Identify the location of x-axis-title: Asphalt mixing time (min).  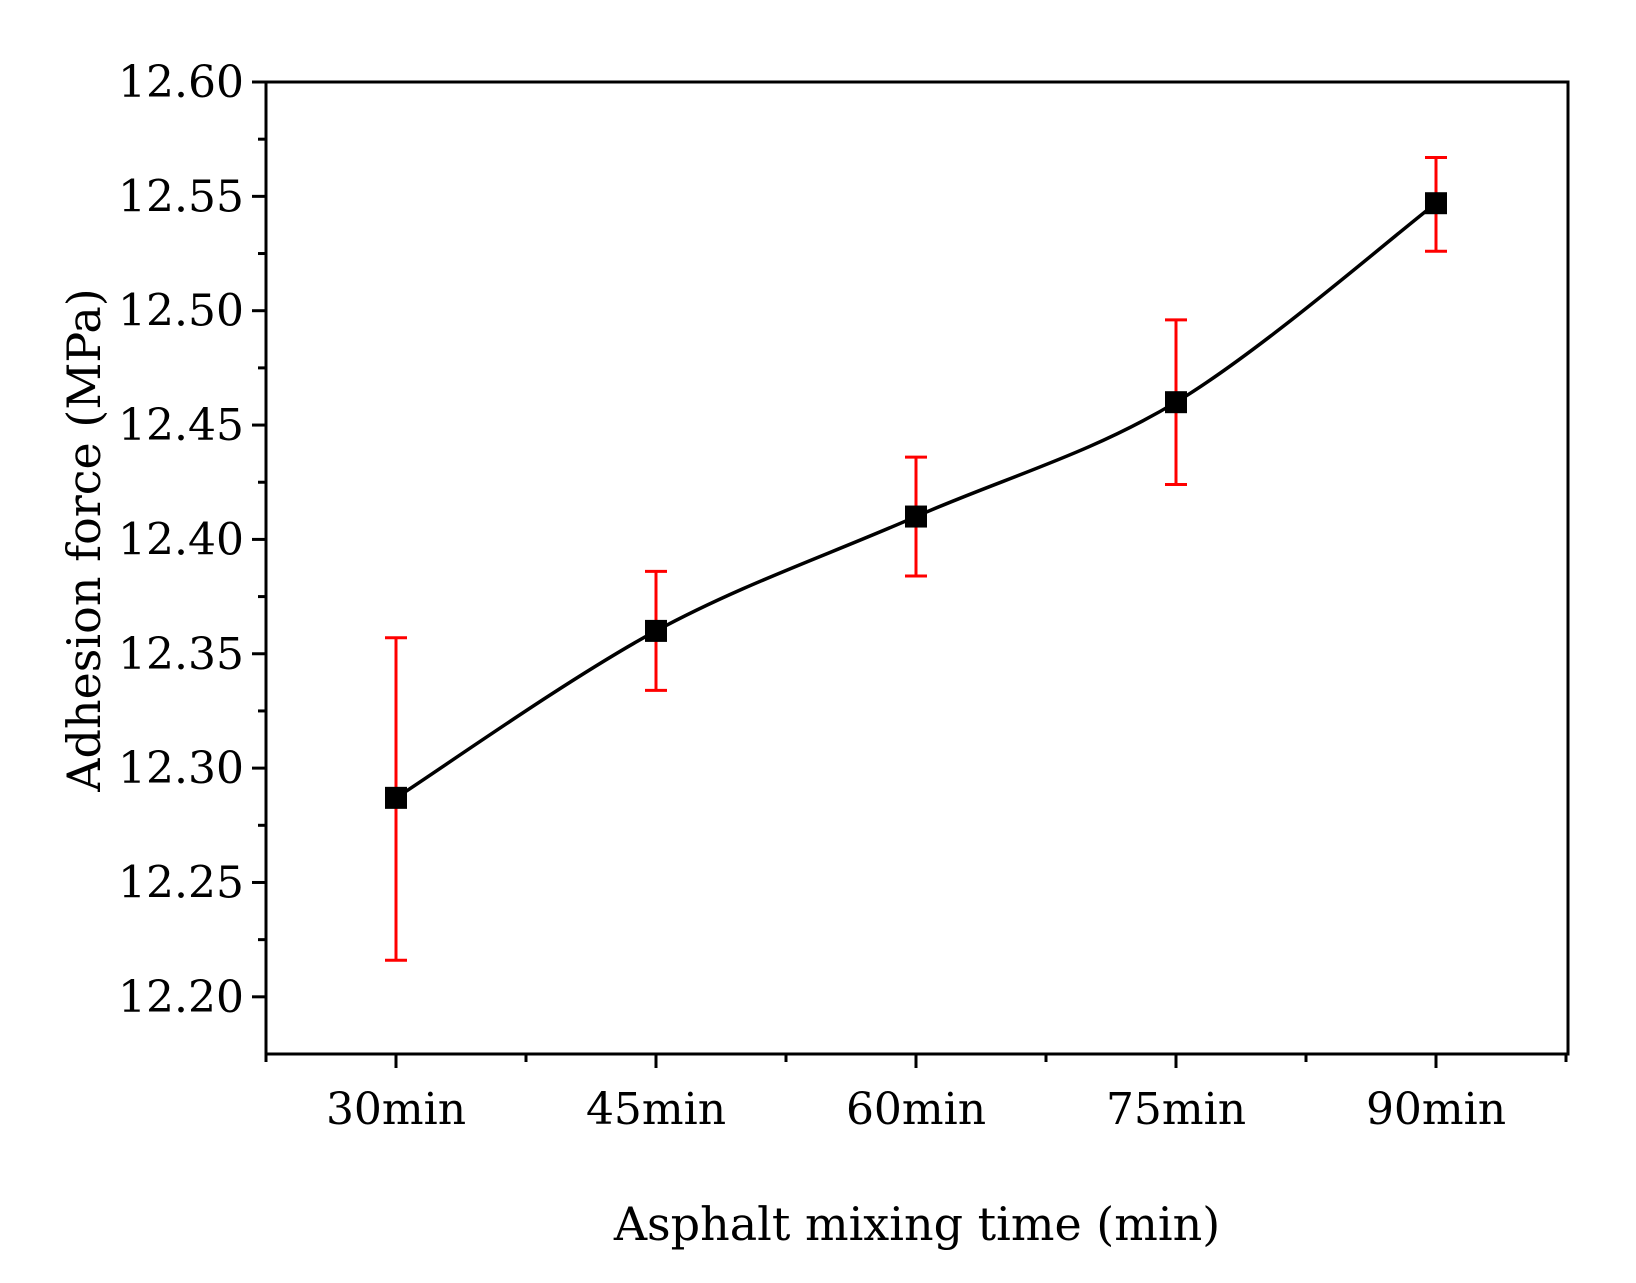
(916, 1224).